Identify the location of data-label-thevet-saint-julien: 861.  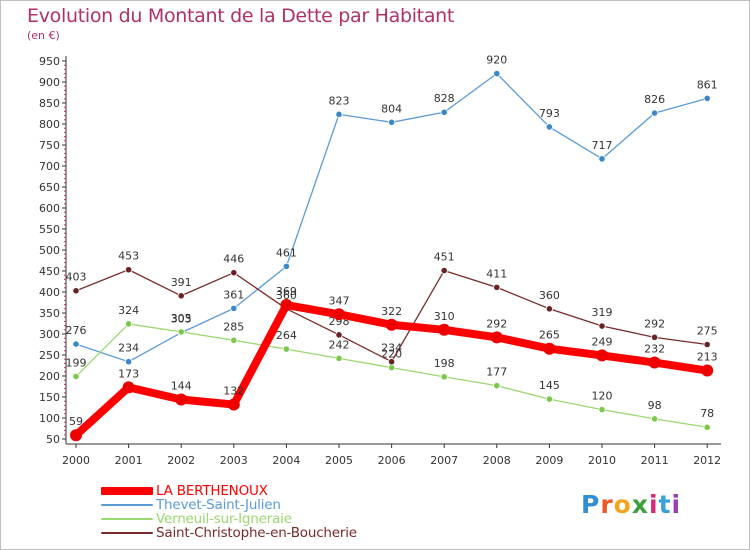
(707, 84).